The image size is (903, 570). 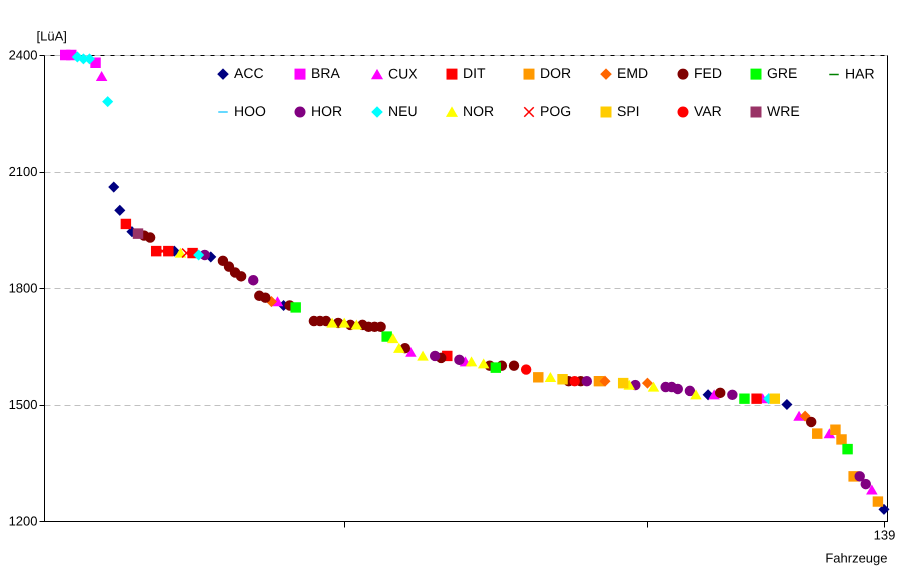 What do you see at coordinates (326, 111) in the screenshot?
I see `legend-label: HOR` at bounding box center [326, 111].